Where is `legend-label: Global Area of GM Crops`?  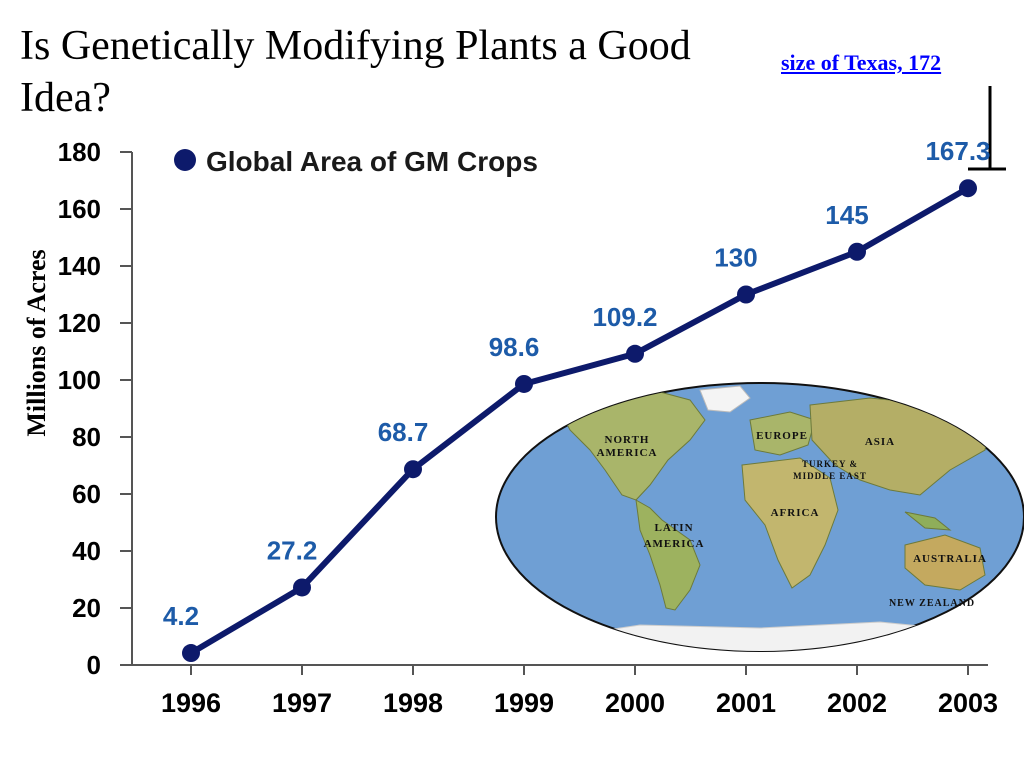
legend-label: Global Area of GM Crops is located at coordinates (372, 161).